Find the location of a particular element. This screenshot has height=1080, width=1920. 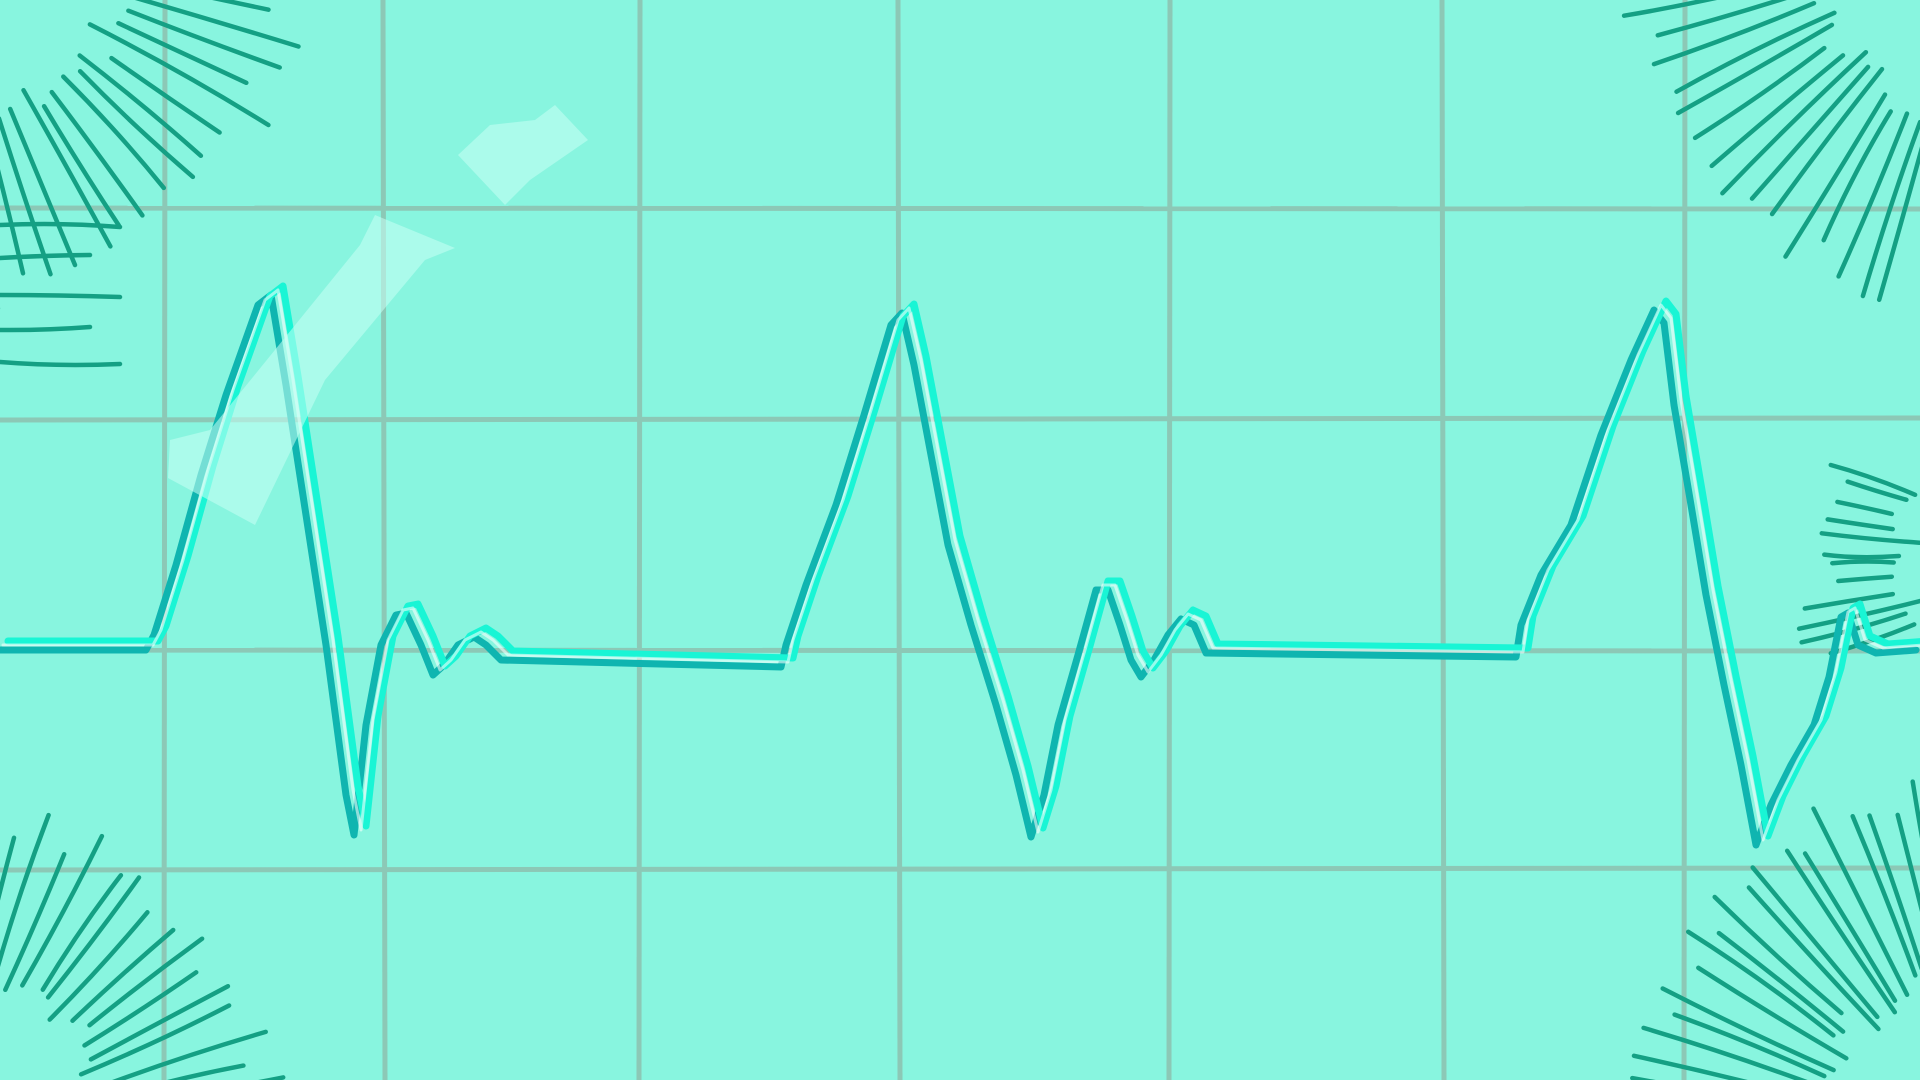

tape-strip-large is located at coordinates (311, 370).